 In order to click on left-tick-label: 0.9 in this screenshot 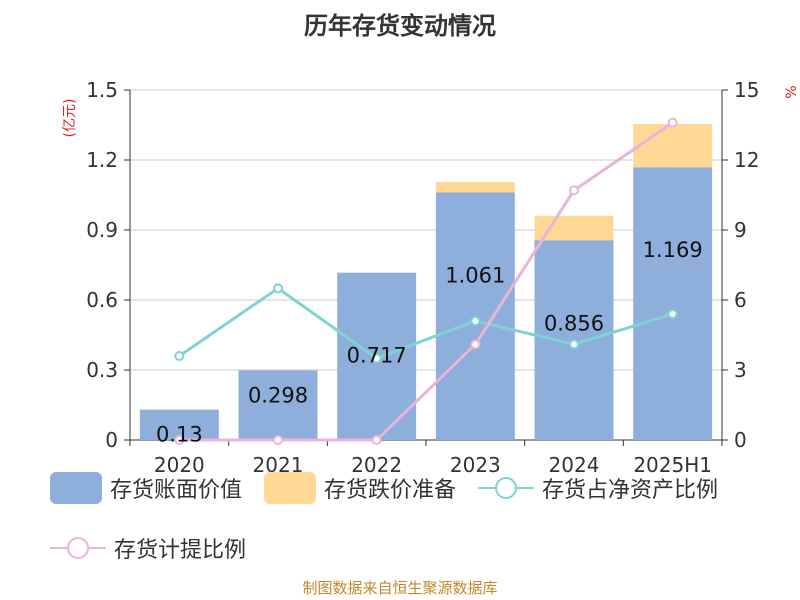, I will do `click(102, 230)`.